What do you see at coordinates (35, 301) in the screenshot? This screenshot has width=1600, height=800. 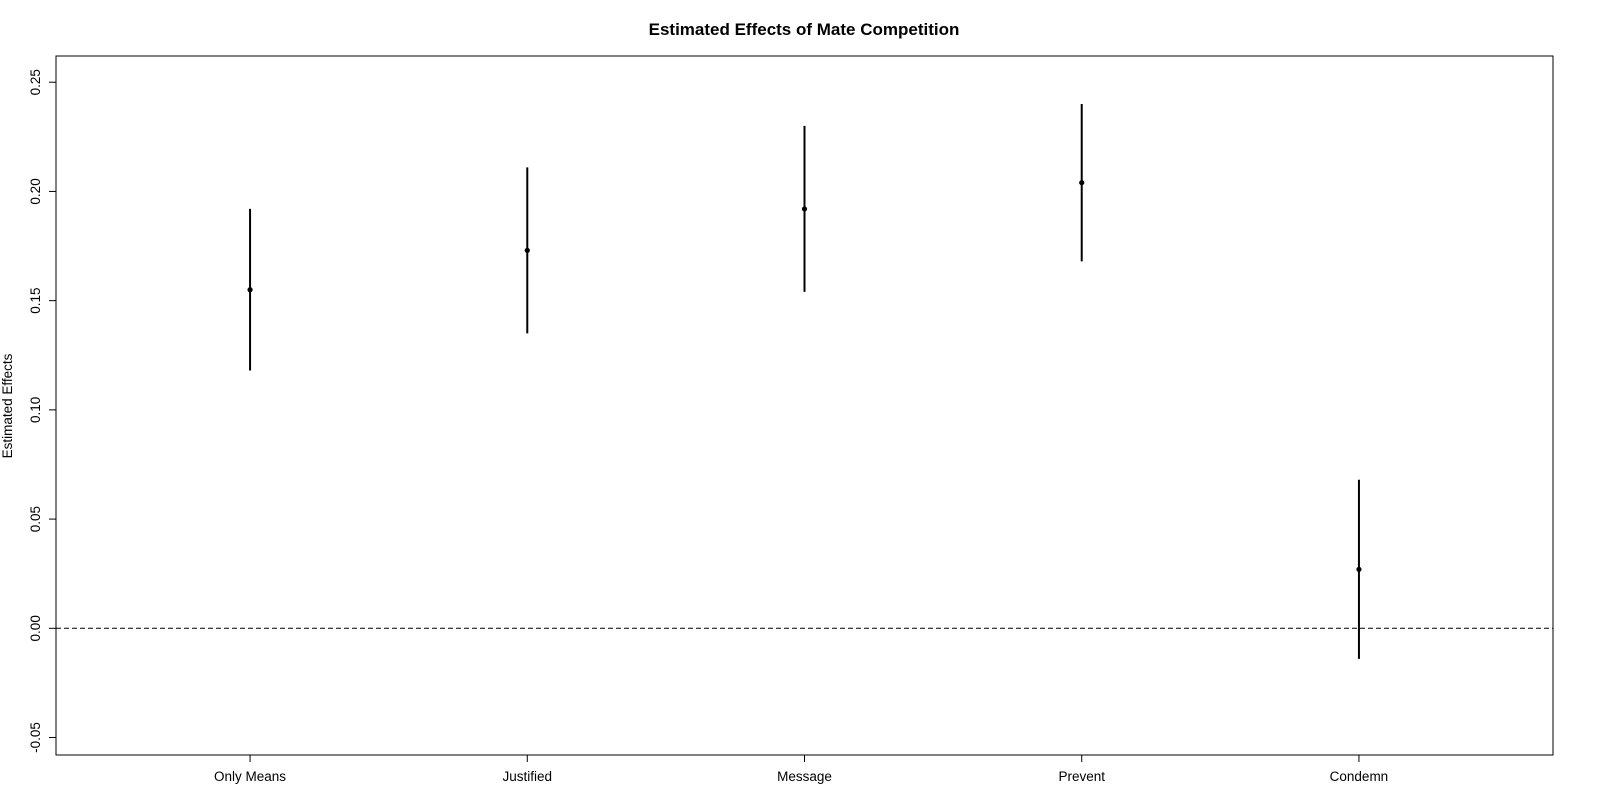 I see `y-tick-label: 0.15` at bounding box center [35, 301].